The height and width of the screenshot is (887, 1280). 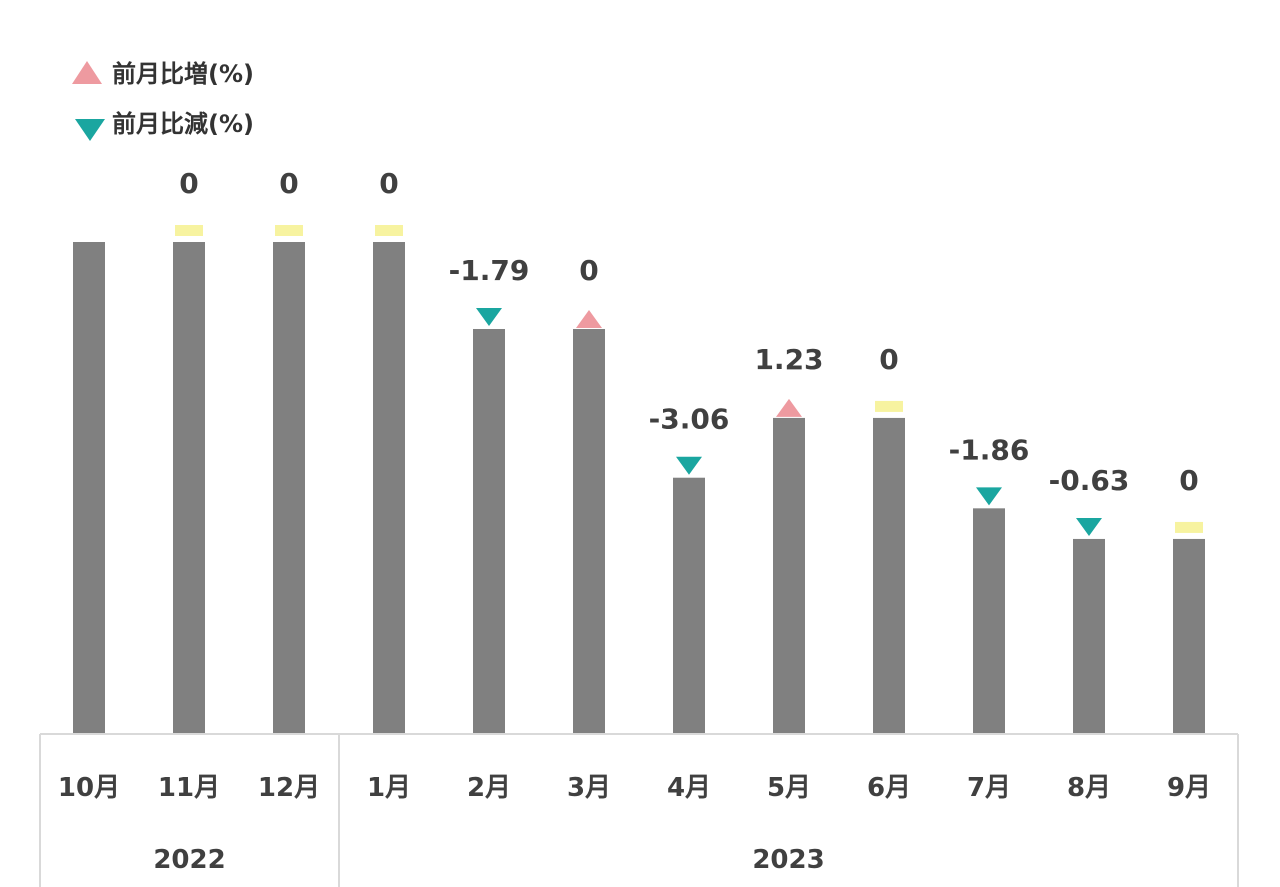 What do you see at coordinates (183, 124) in the screenshot?
I see `legend-decrease-label: 前月比減(%)` at bounding box center [183, 124].